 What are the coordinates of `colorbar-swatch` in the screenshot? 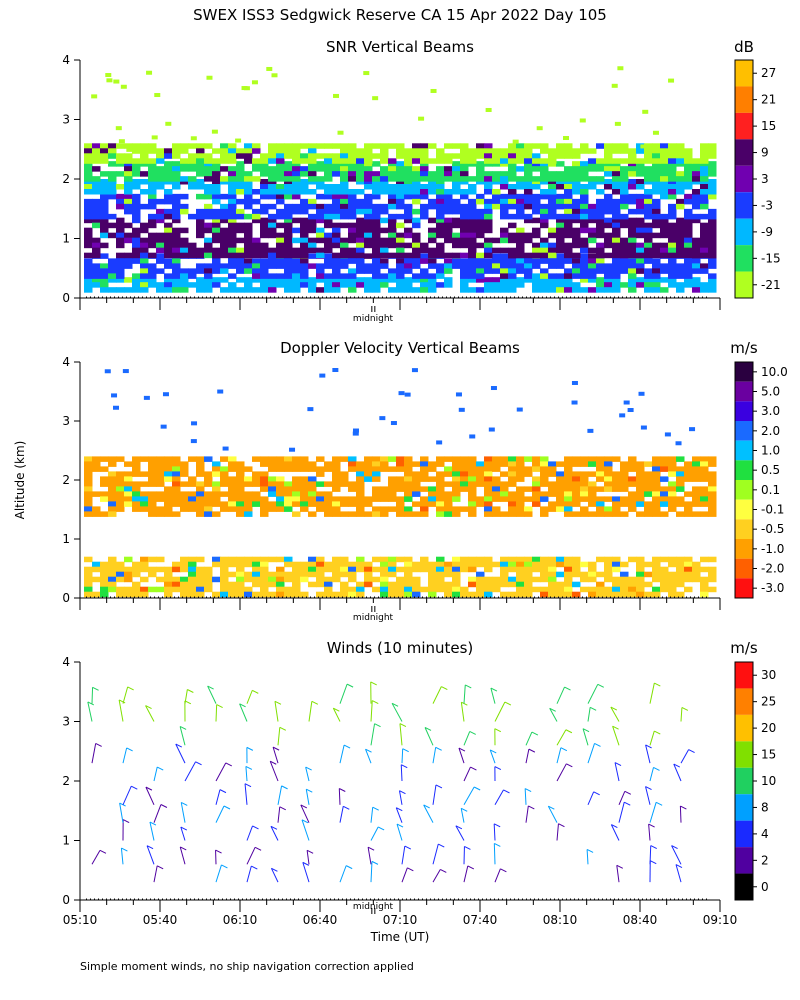 It's located at (744, 179).